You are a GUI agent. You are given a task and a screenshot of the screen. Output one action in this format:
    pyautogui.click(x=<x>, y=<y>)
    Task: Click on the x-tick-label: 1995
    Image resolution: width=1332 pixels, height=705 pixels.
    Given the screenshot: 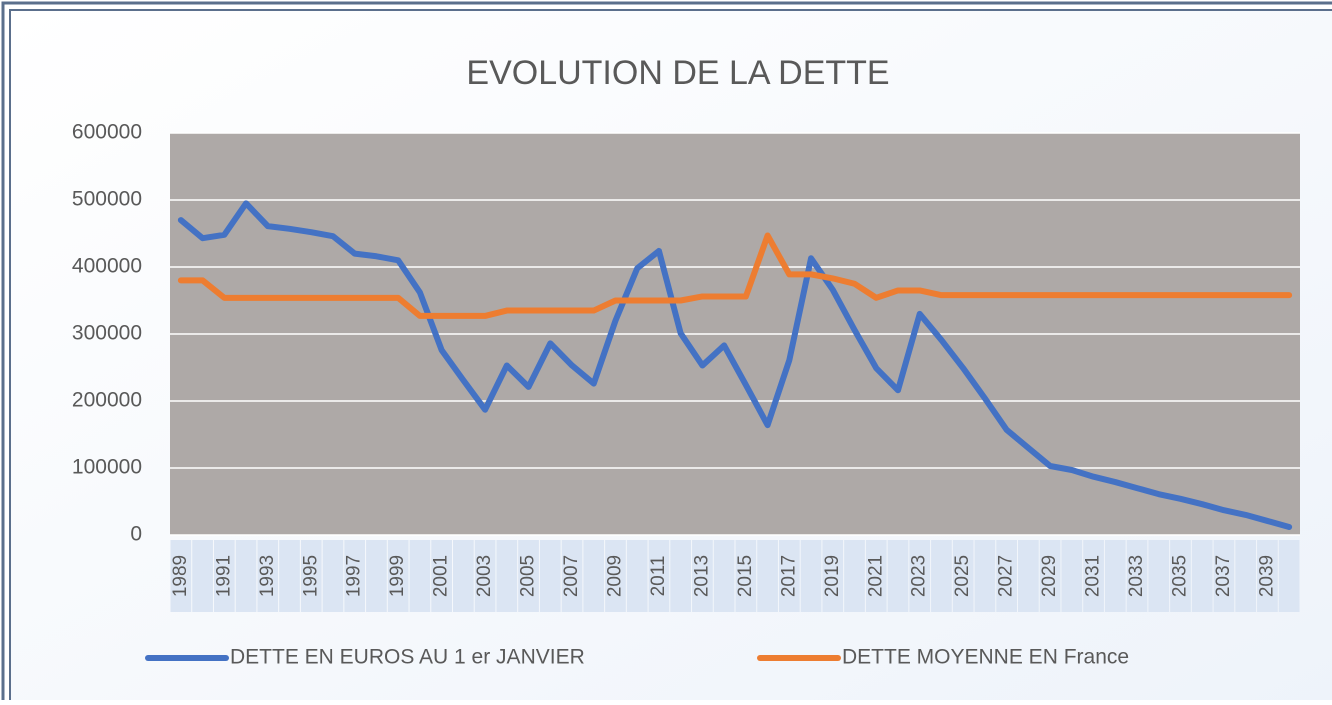 What is the action you would take?
    pyautogui.click(x=310, y=576)
    